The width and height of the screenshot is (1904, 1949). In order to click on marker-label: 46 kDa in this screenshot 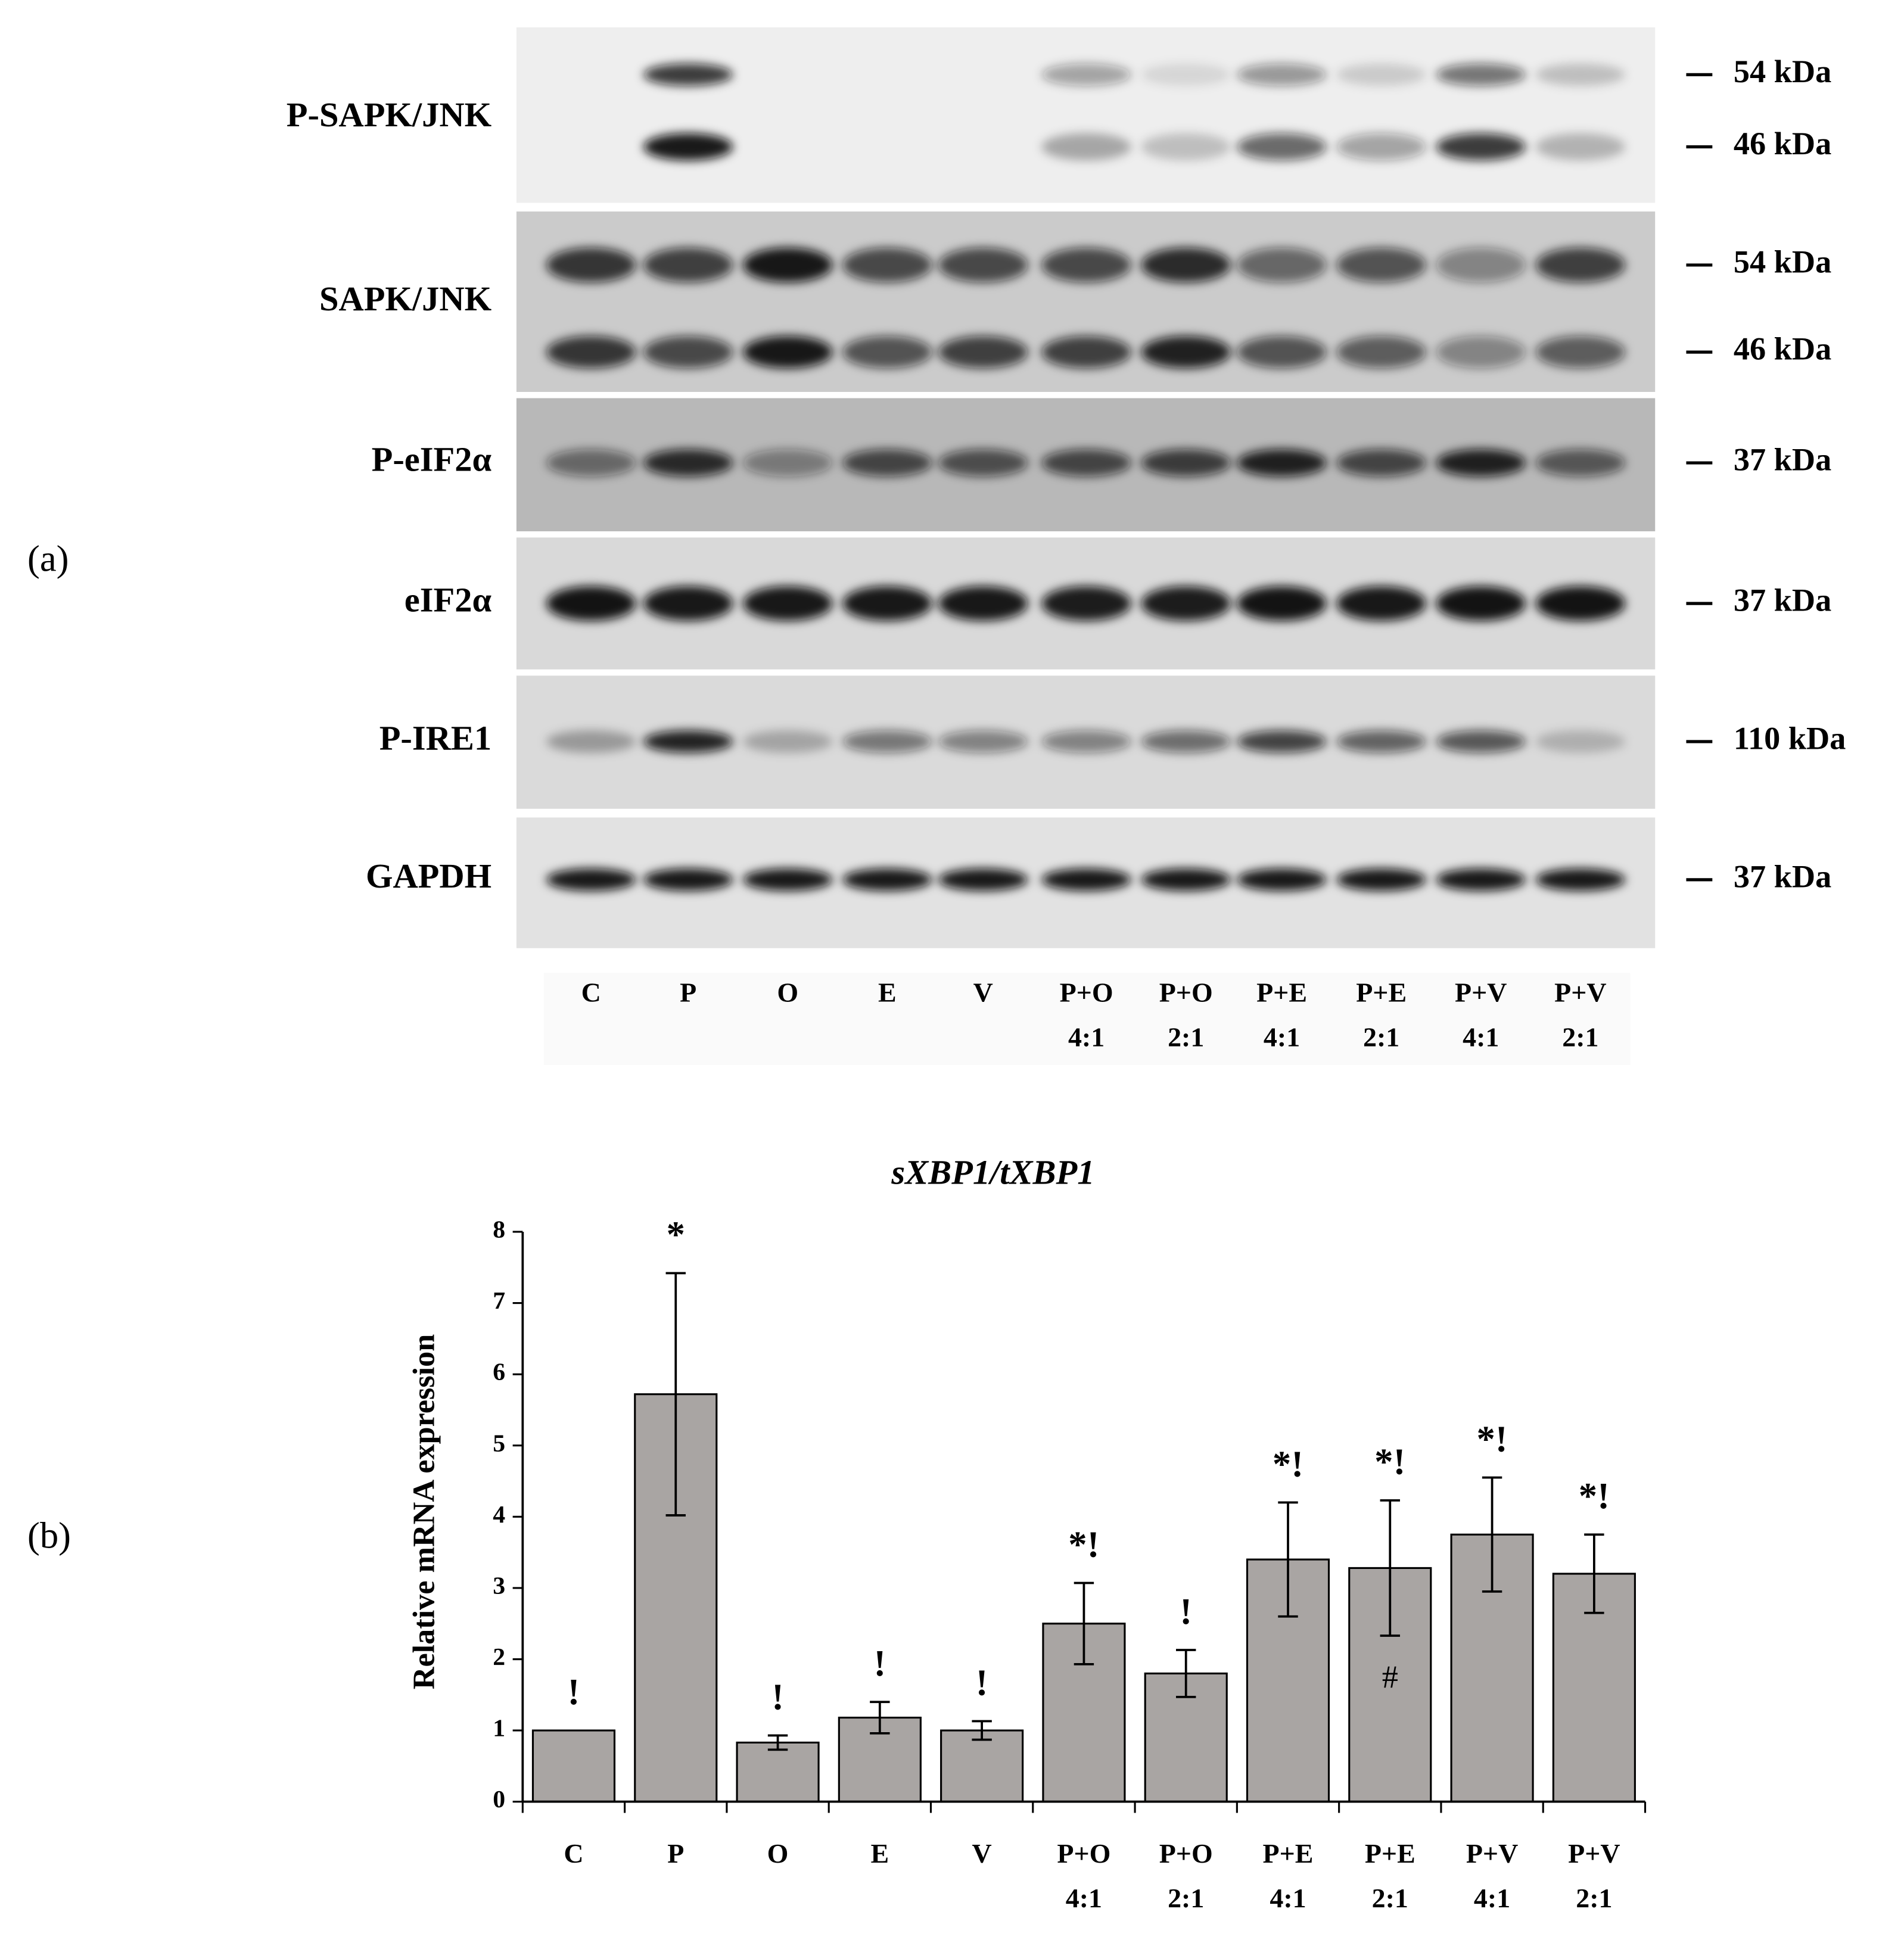, I will do `click(1782, 143)`.